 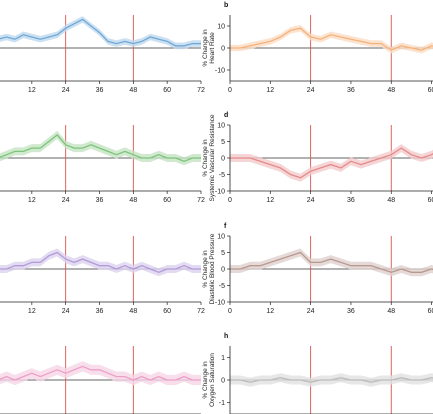 I want to click on chart-panel-left-0: 12 24 36 48 60 72, so click(x=102, y=54).